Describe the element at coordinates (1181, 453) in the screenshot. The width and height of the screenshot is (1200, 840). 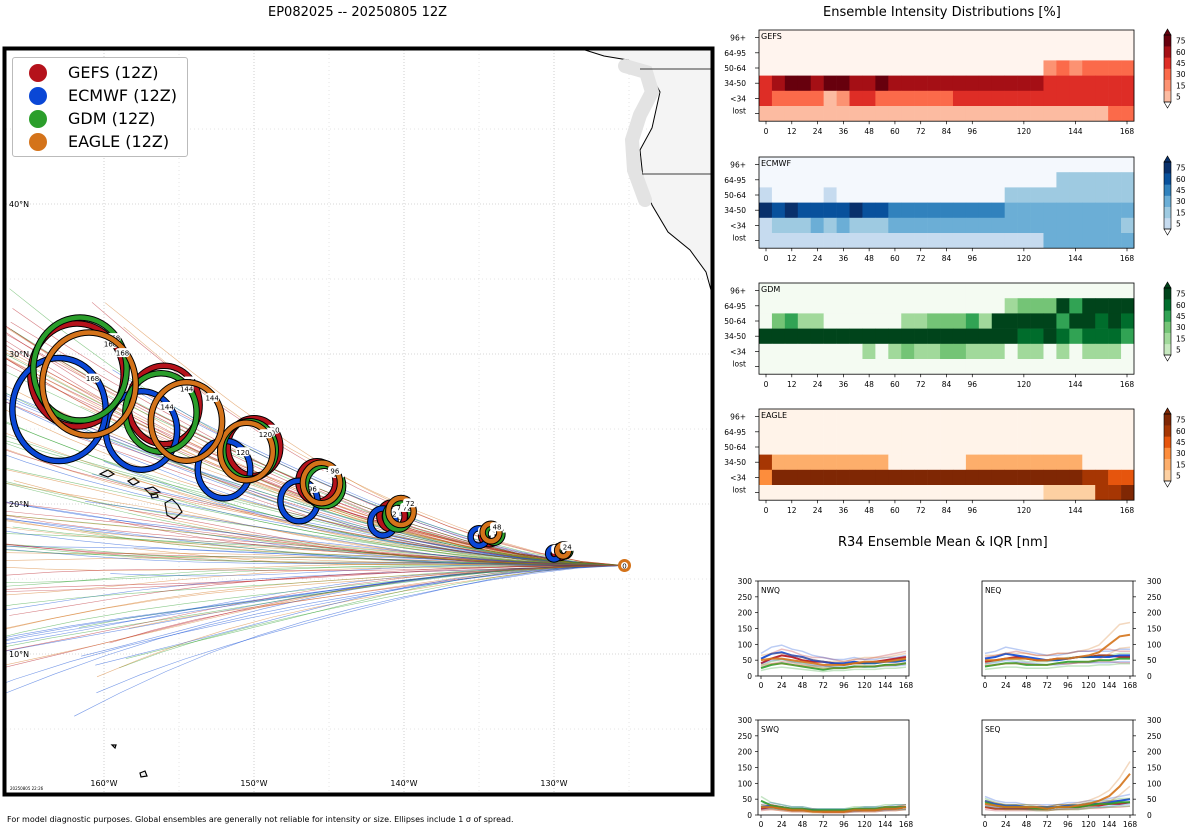
I see `colorbar-tick-label: 30` at that location.